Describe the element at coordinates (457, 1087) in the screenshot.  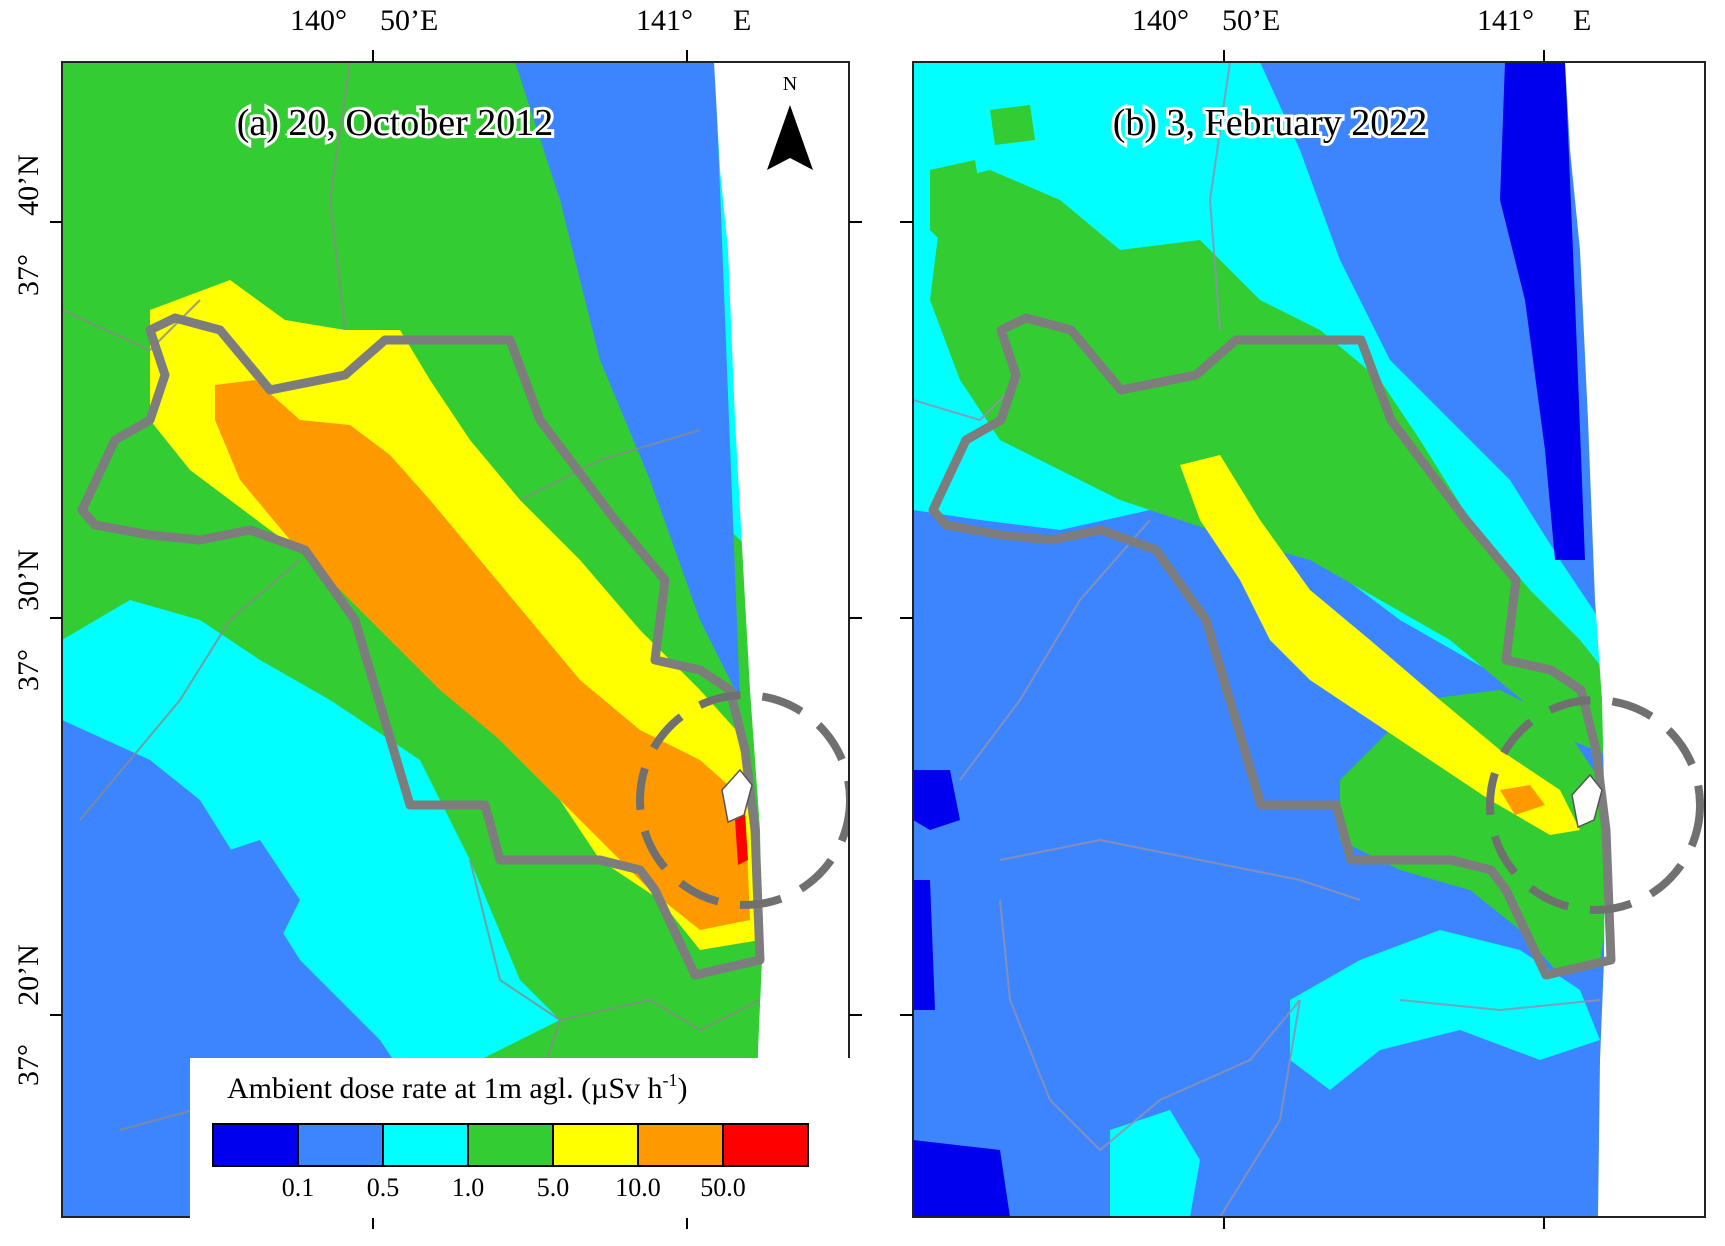
I see `legend-title: Ambient dose rate at 1m agl. (µSv h-1)` at that location.